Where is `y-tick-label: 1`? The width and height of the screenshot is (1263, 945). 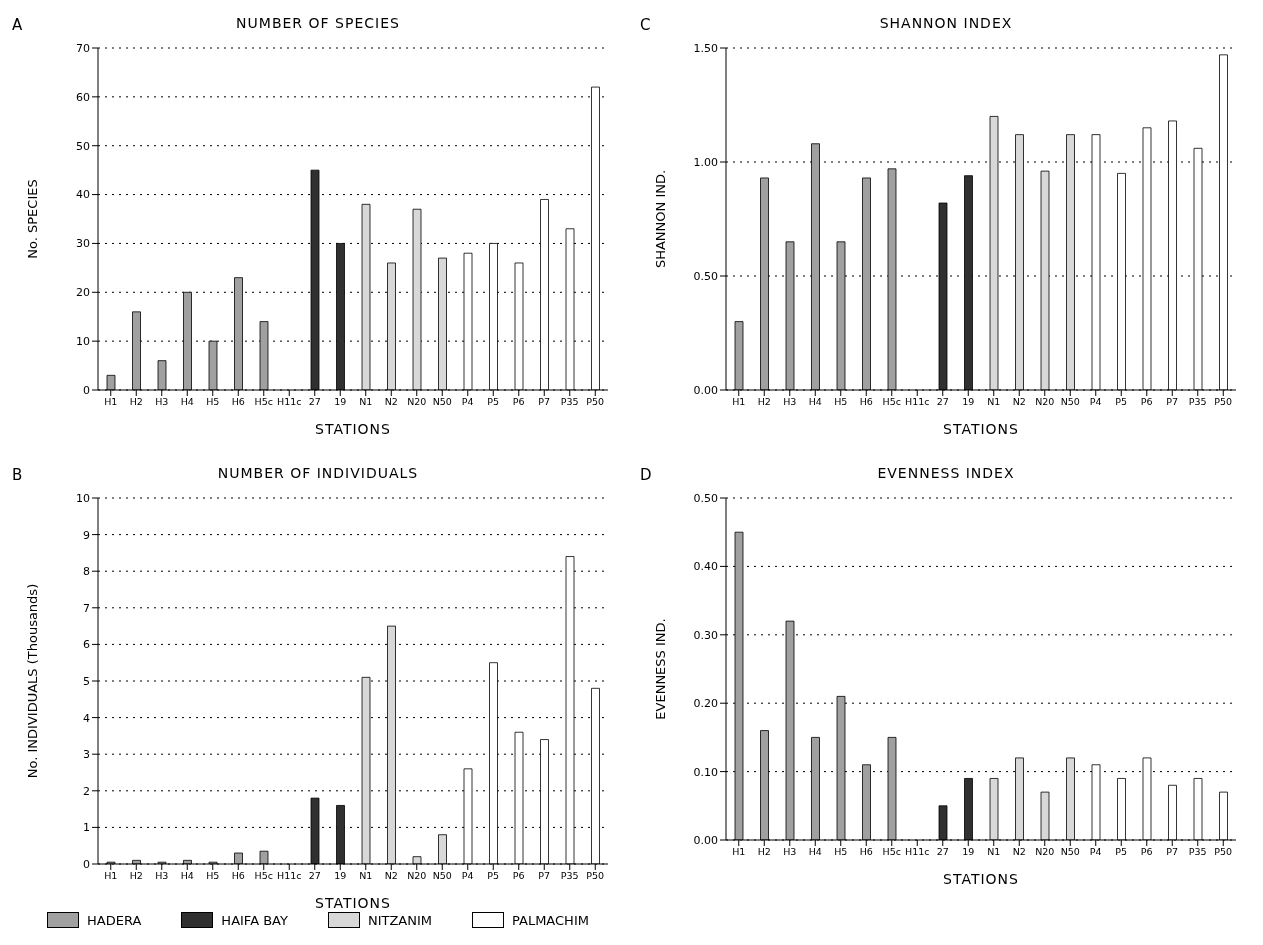 y-tick-label: 1 is located at coordinates (86, 828).